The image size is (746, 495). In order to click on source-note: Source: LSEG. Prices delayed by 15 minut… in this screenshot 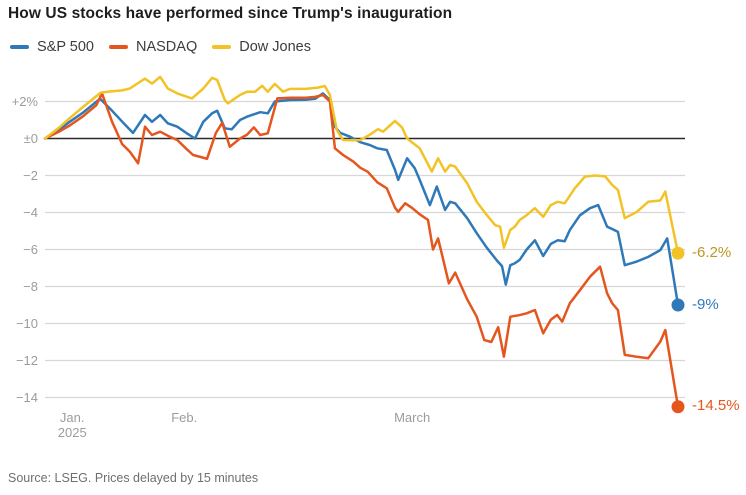, I will do `click(133, 478)`.